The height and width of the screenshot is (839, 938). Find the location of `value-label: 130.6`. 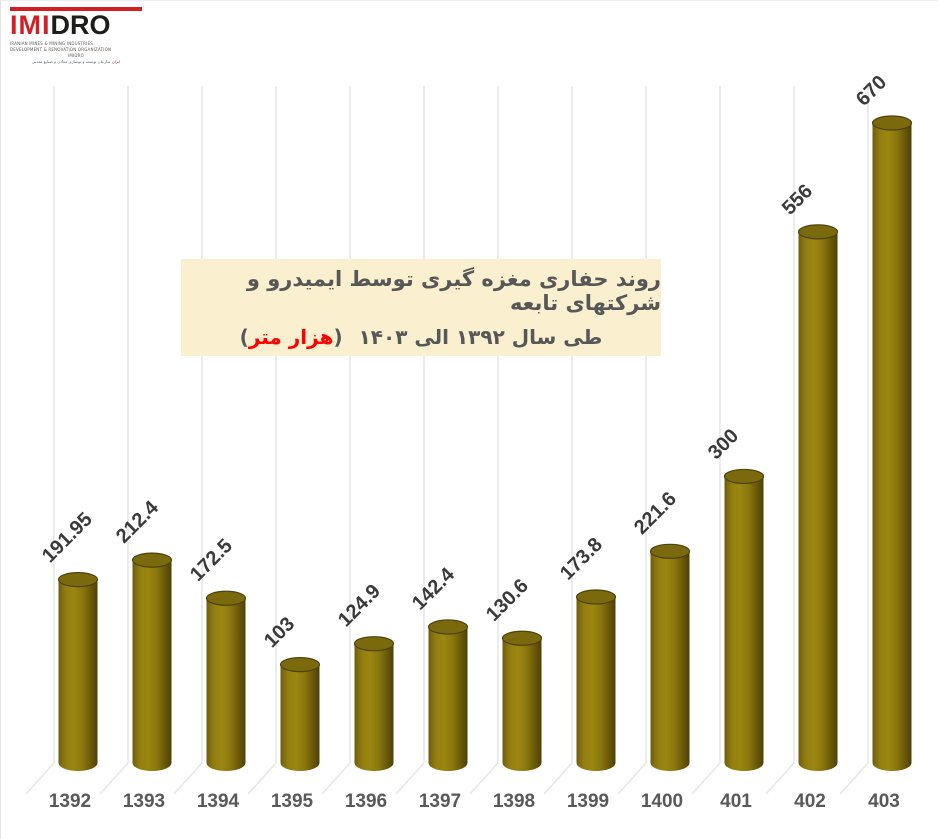

value-label: 130.6 is located at coordinates (507, 600).